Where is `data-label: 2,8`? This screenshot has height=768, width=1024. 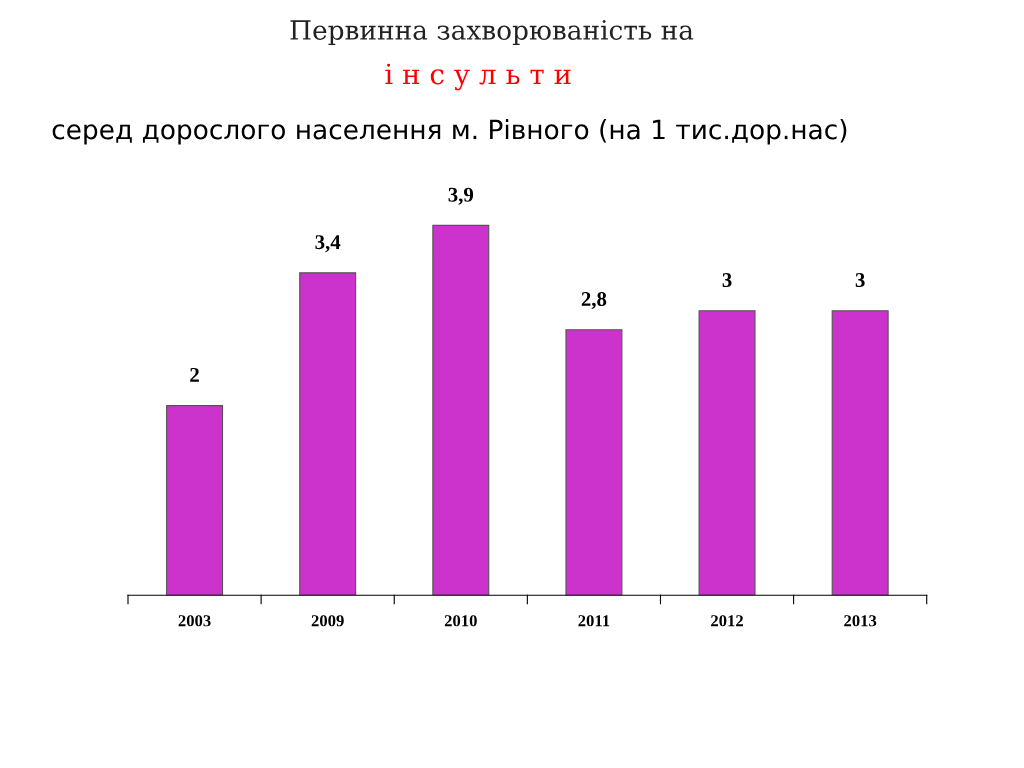
data-label: 2,8 is located at coordinates (594, 300).